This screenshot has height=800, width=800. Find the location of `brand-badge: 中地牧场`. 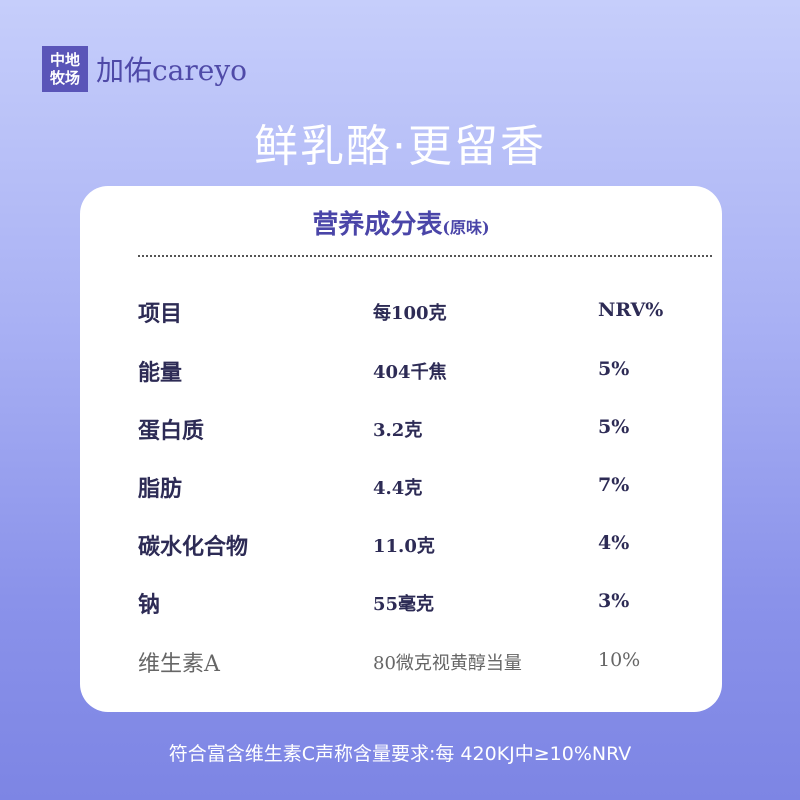

brand-badge: 中地牧场 is located at coordinates (65, 69).